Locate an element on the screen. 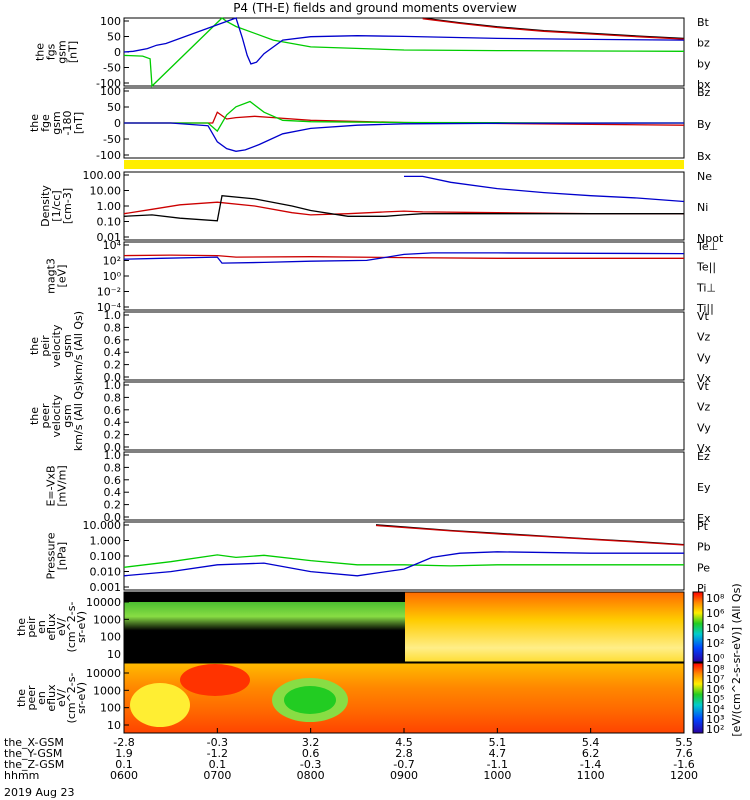  legend-Bz: Bz is located at coordinates (704, 92).